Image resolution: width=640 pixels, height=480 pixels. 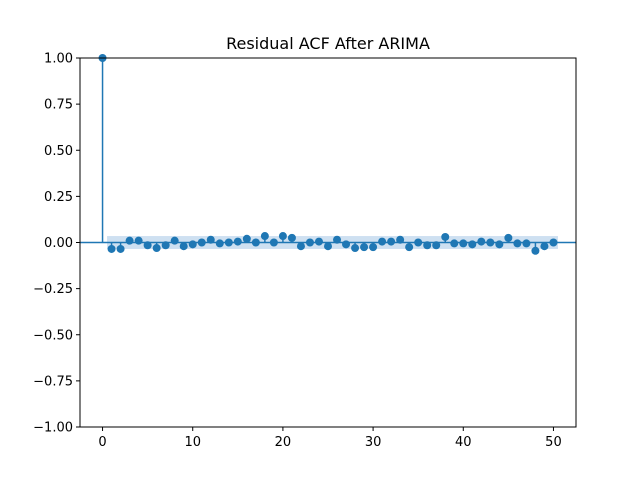 I want to click on chart-title: Residual ACF After ARIMA, so click(x=328, y=43).